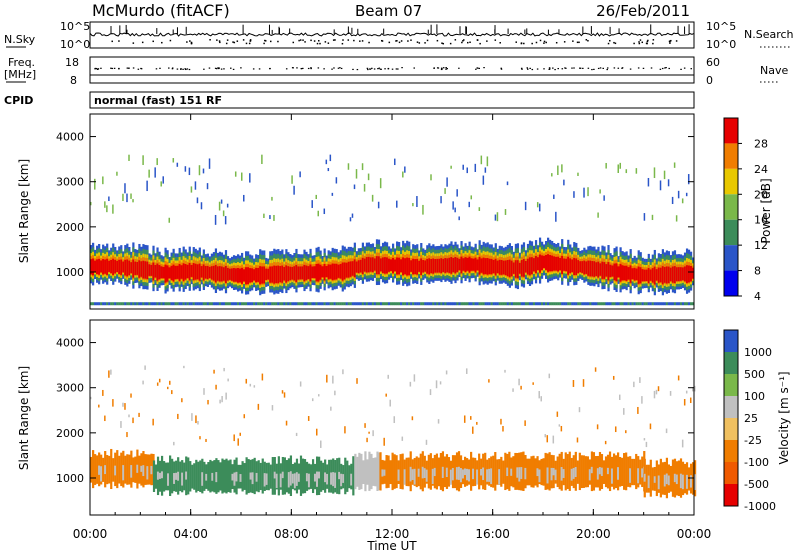 The image size is (800, 554). What do you see at coordinates (761, 169) in the screenshot?
I see `power-cbar-tick-label: 24` at bounding box center [761, 169].